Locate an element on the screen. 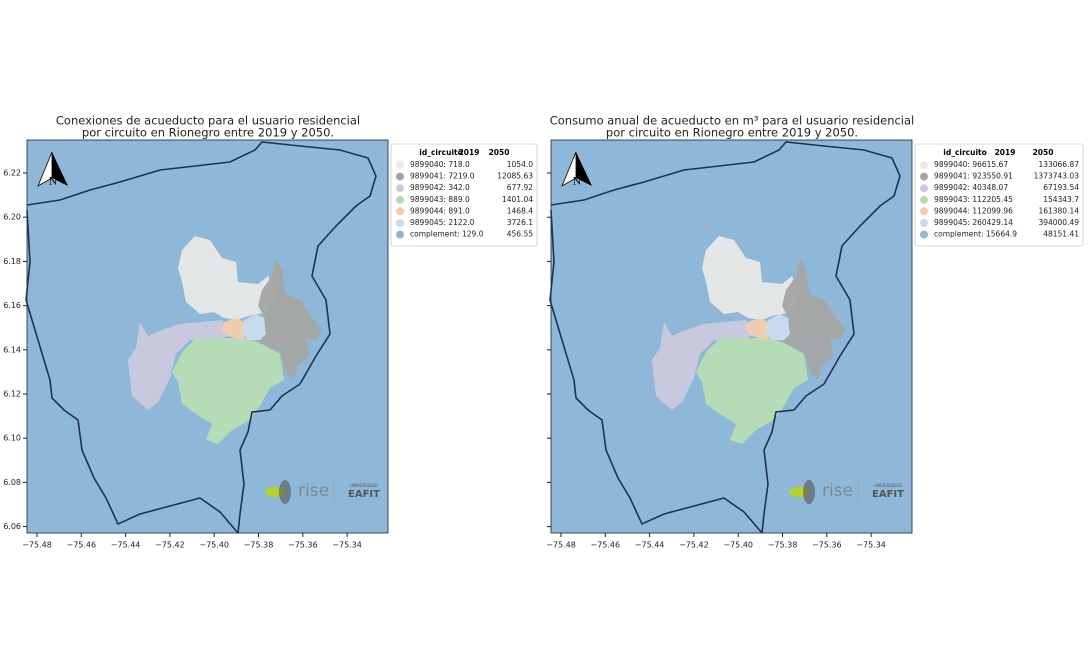 The height and width of the screenshot is (656, 1088). y-tick-label: 6.16 is located at coordinates (12, 305).